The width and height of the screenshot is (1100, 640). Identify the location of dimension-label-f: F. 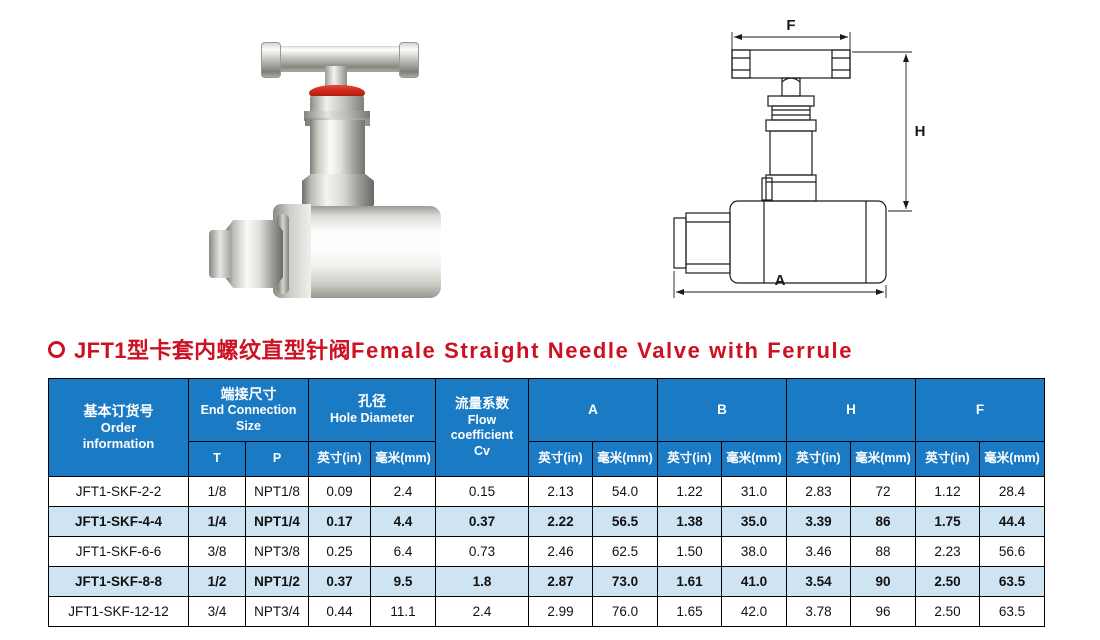
(790, 25).